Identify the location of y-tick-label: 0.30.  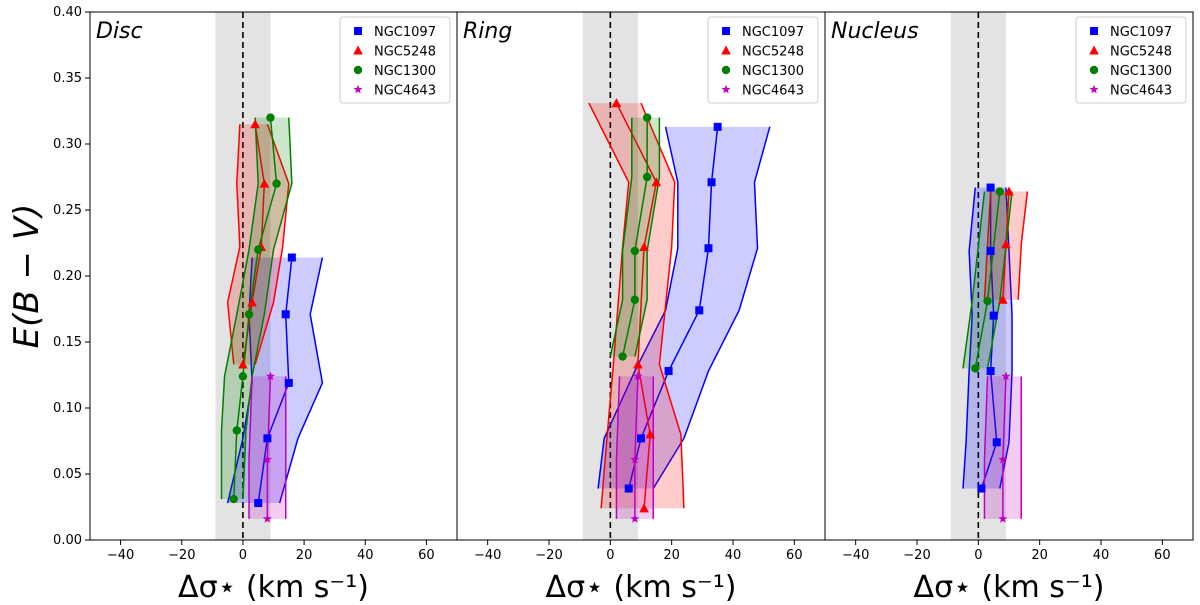
(67, 144).